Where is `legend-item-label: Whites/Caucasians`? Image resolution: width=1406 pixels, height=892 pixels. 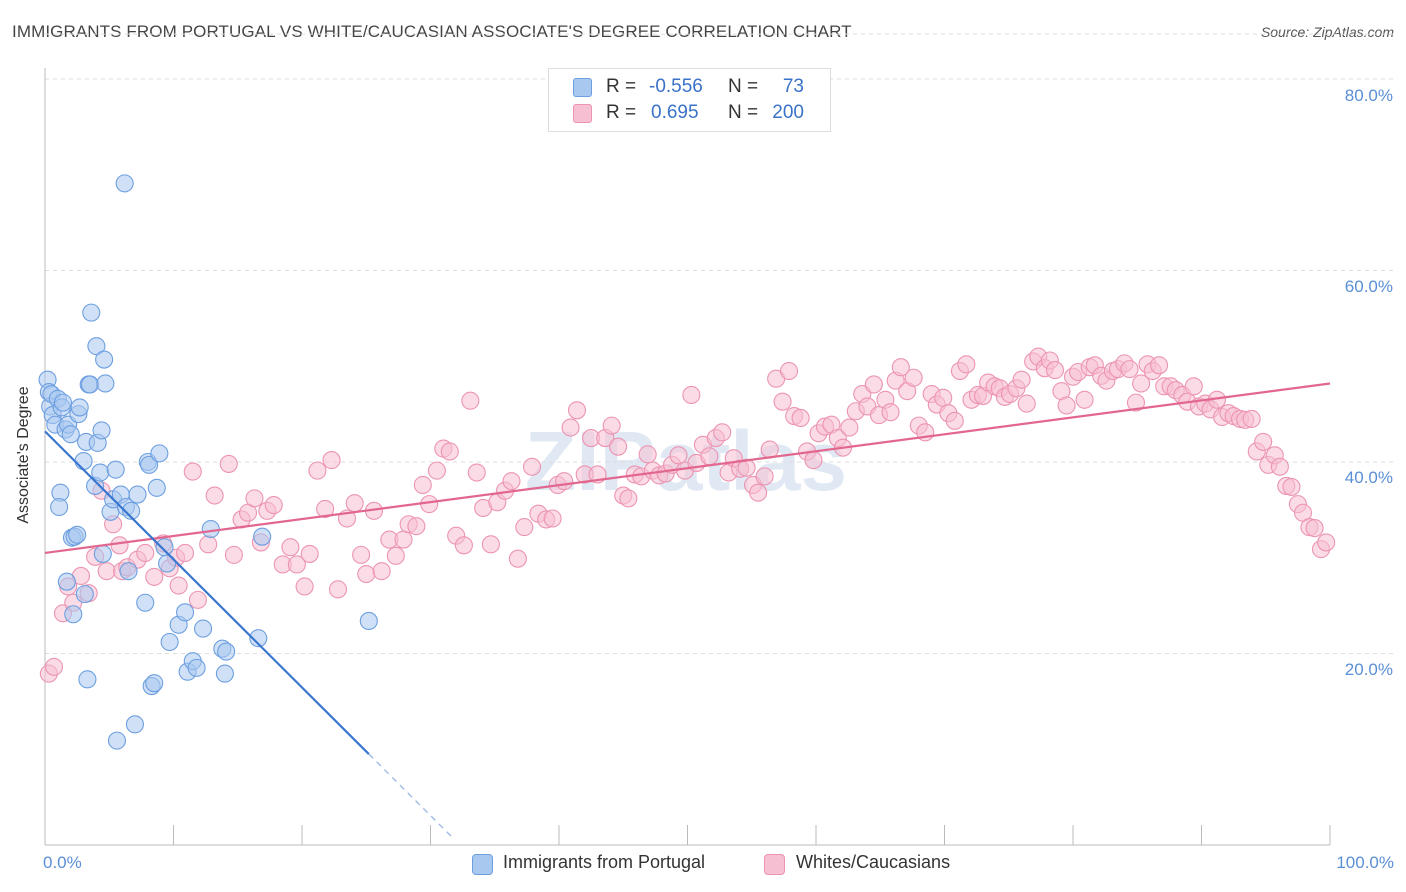 legend-item-label: Whites/Caucasians is located at coordinates (873, 862).